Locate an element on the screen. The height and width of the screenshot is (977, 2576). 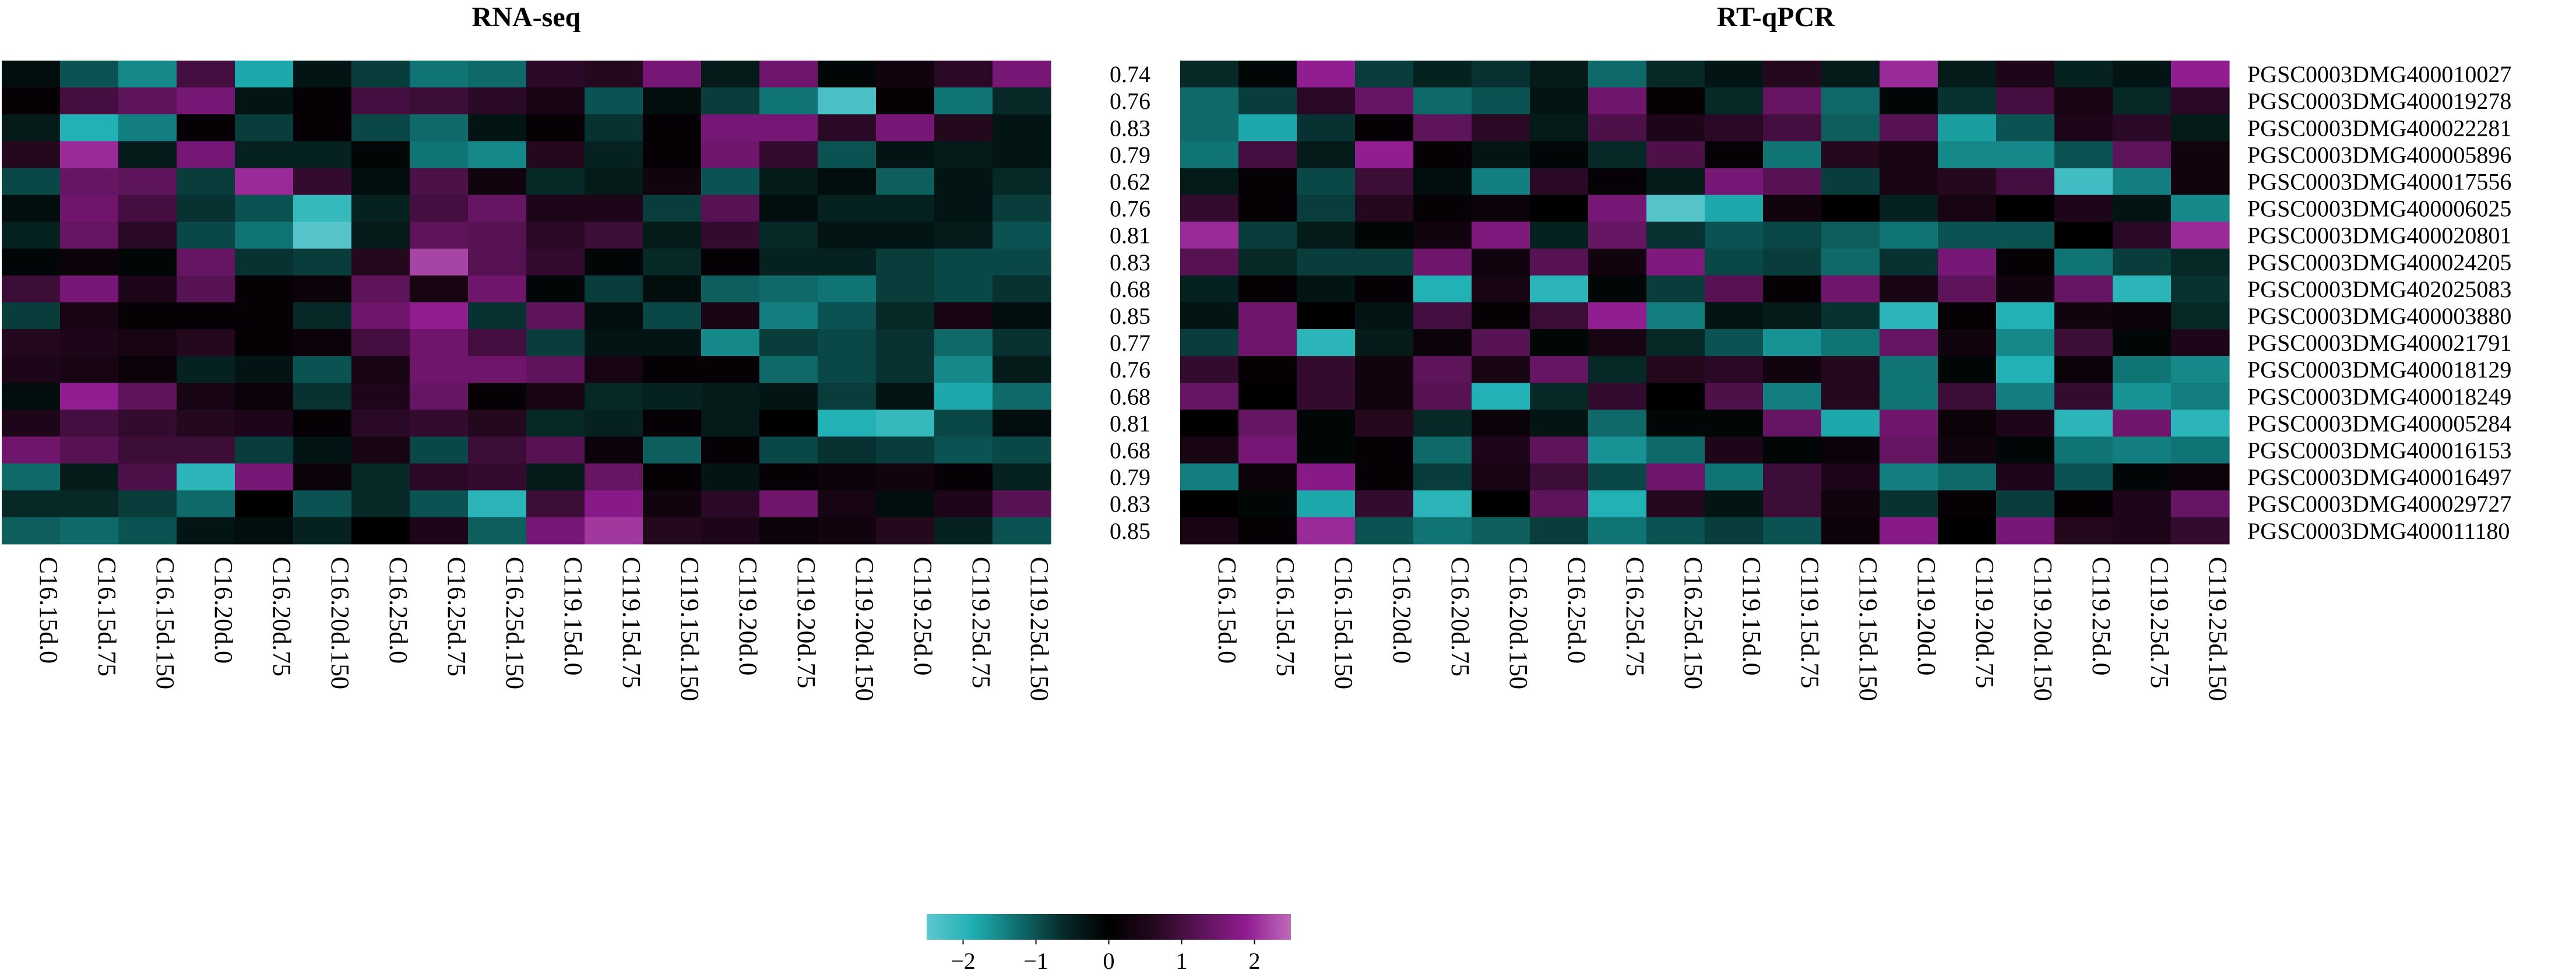
rtqpcr-column-label: C16.15d.0 is located at coordinates (1227, 610).